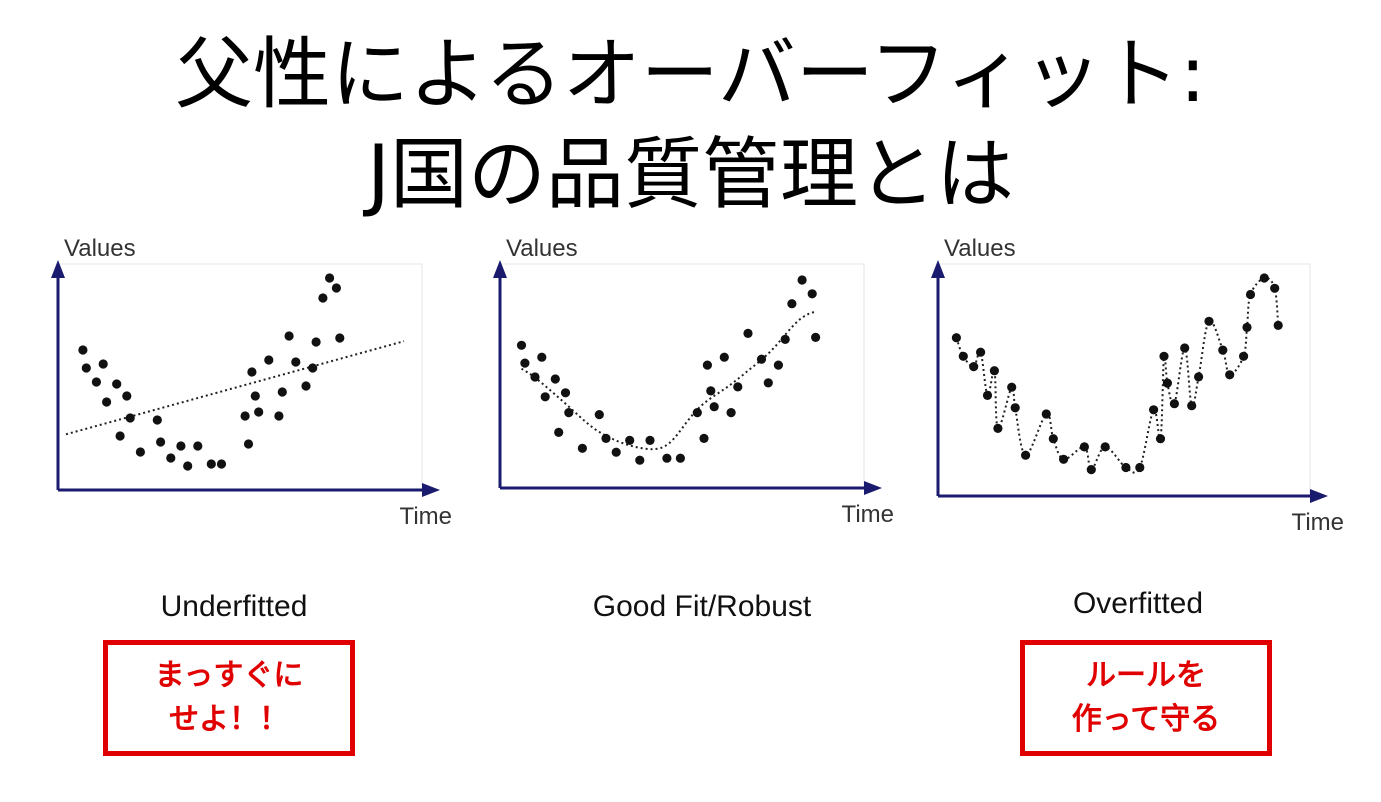 Image resolution: width=1381 pixels, height=802 pixels. I want to click on chart-good-fit: Values Time, so click(693, 381).